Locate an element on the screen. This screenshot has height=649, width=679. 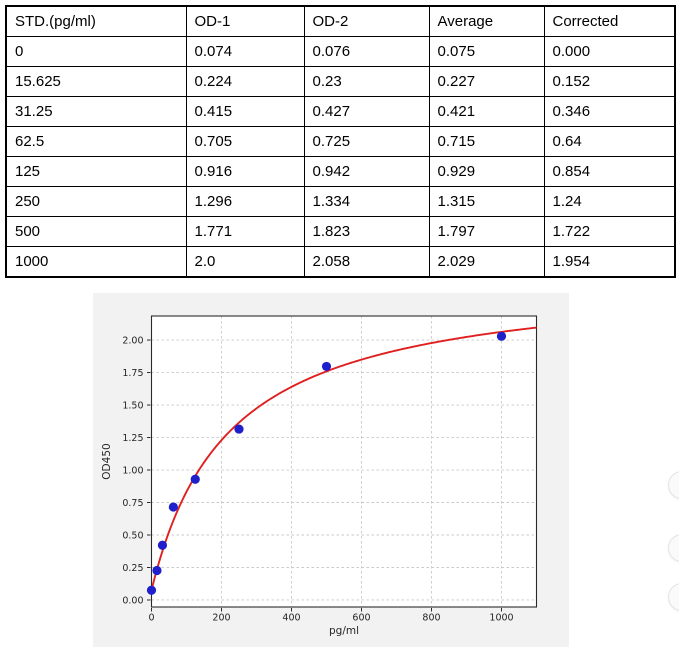
y-tick-label: 0.50 is located at coordinates (132, 535).